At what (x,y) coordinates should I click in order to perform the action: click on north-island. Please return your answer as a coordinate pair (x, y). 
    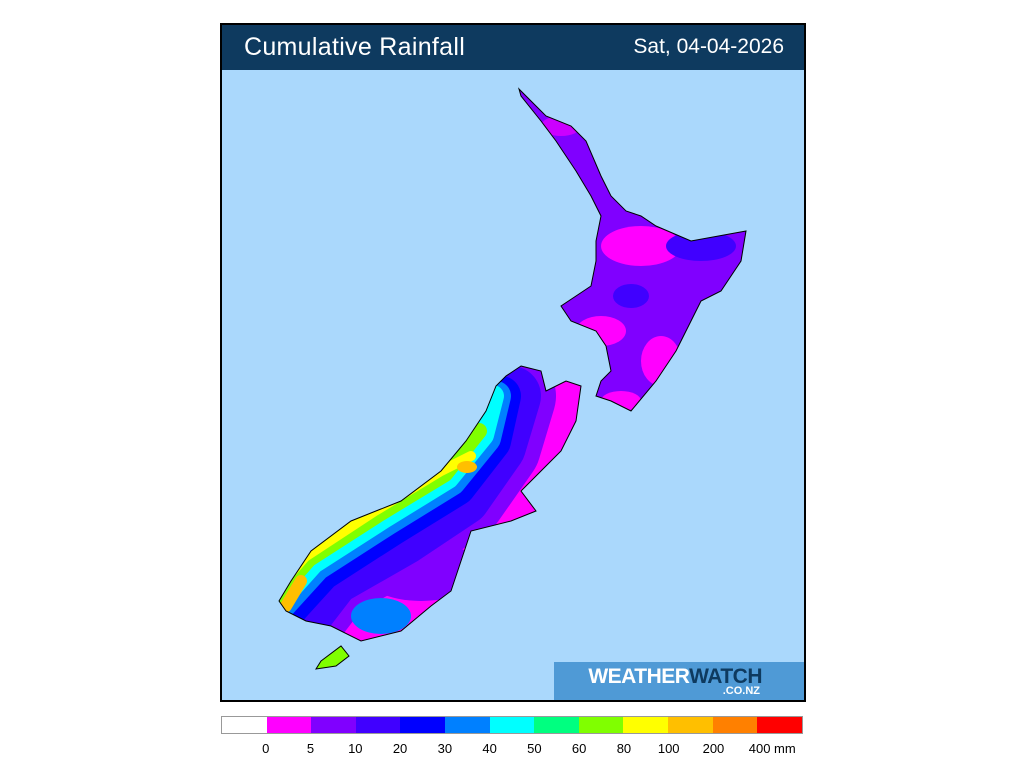
    Looking at the image, I should click on (632, 250).